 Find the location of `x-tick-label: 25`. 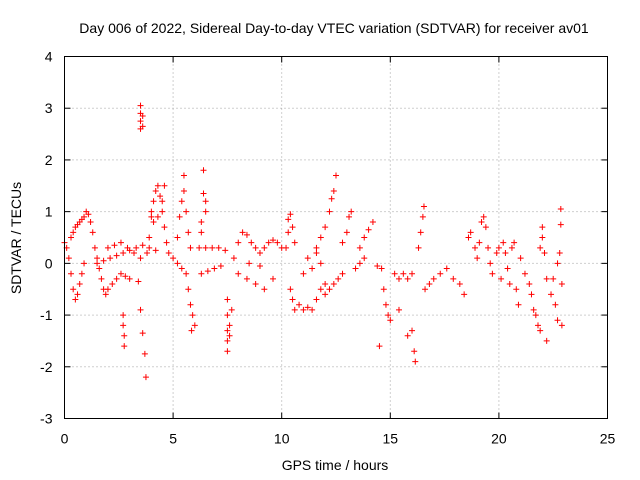

x-tick-label: 25 is located at coordinates (608, 439).